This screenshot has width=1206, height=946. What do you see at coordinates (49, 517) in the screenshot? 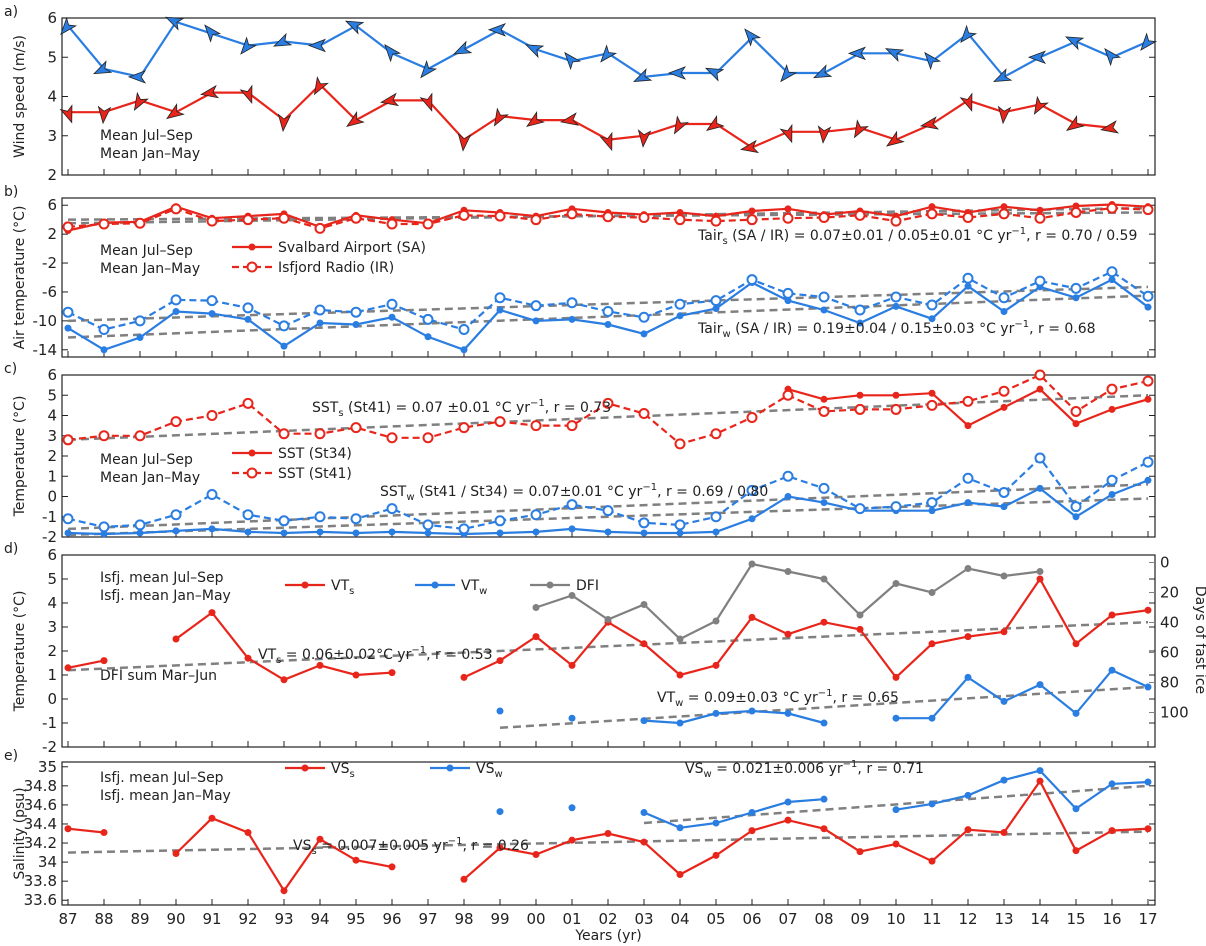
I see `y-tick-label: -1` at bounding box center [49, 517].